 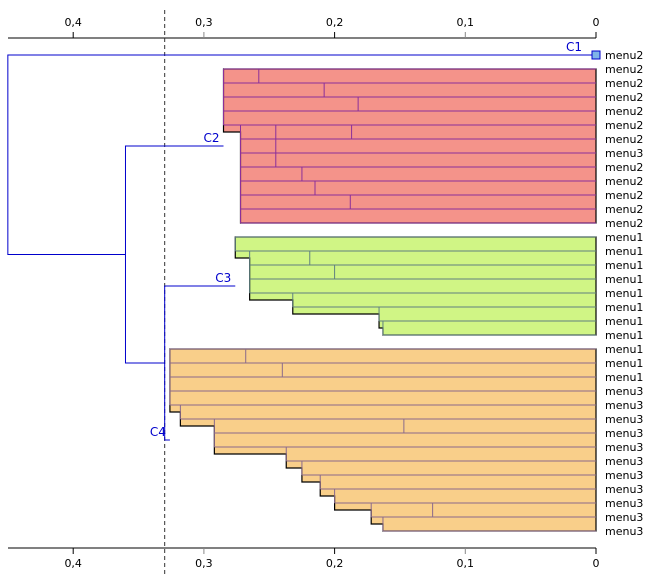 What do you see at coordinates (415, 286) in the screenshot?
I see `cluster-region-c3` at bounding box center [415, 286].